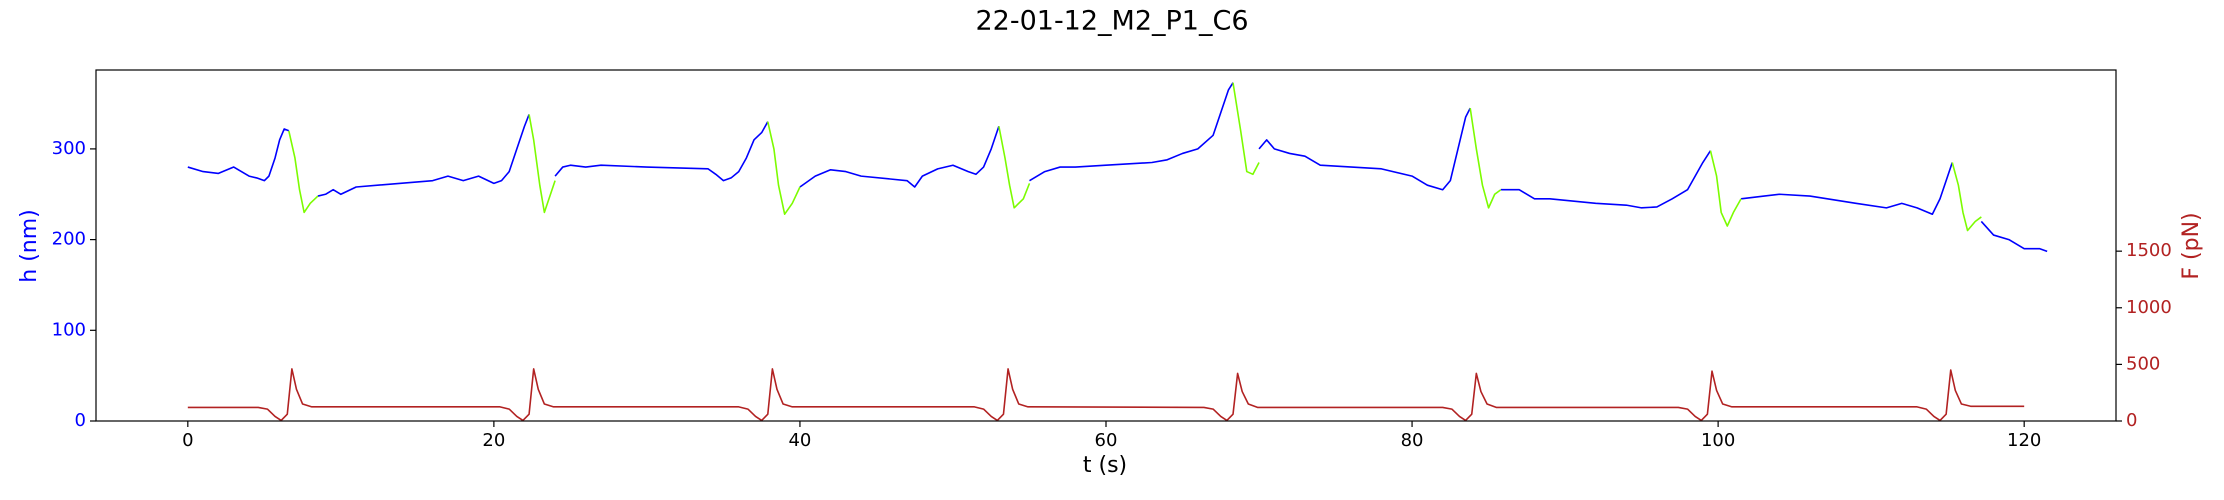 Image resolution: width=2224 pixels, height=500 pixels. I want to click on y-tick-label: 300, so click(69, 148).